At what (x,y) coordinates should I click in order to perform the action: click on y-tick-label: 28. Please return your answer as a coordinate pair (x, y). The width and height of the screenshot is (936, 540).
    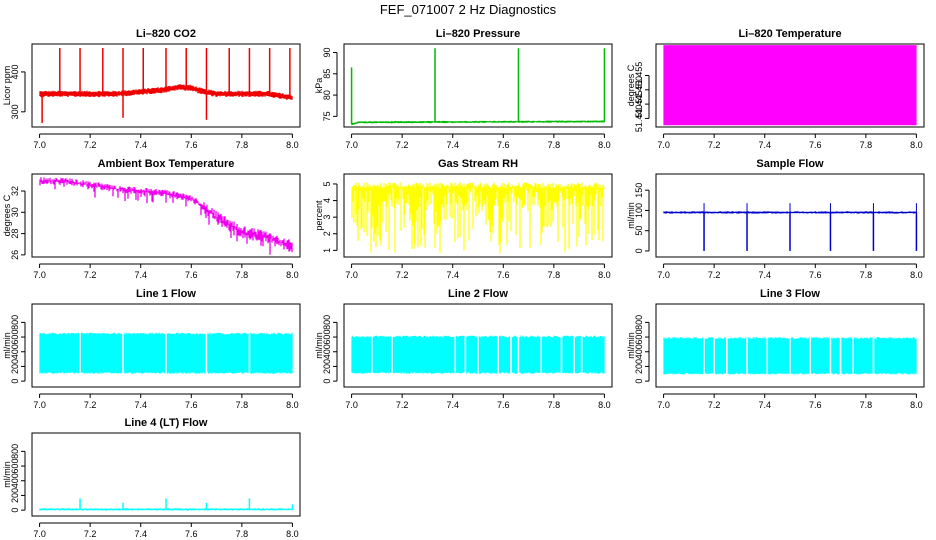
    Looking at the image, I should click on (15, 234).